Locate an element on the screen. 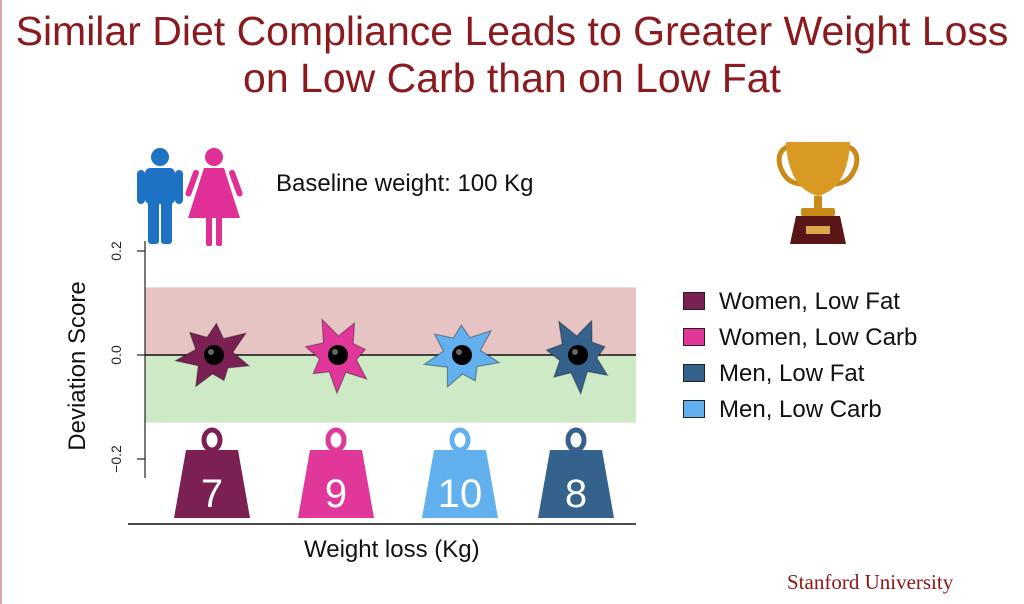  man-torso is located at coordinates (160, 186).